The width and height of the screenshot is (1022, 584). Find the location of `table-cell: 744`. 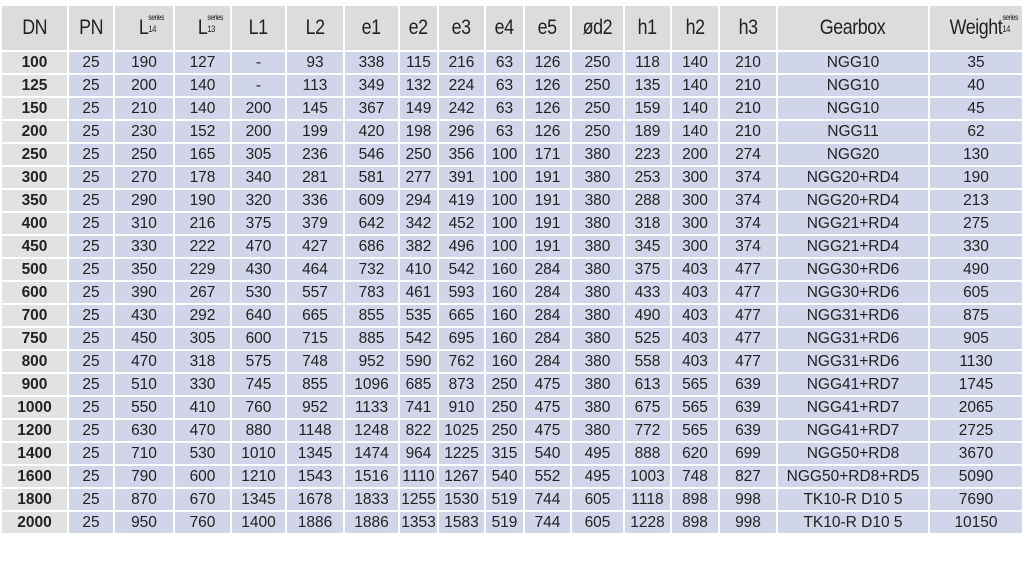

table-cell: 744 is located at coordinates (547, 499).